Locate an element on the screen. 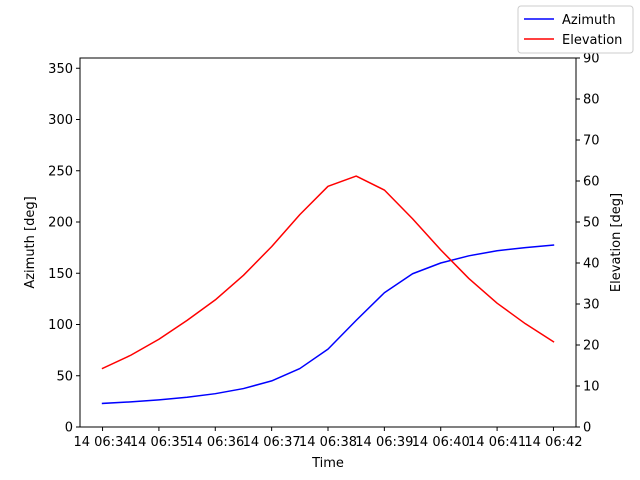 The height and width of the screenshot is (480, 640). x-tick-label: 14 06:34 is located at coordinates (102, 442).